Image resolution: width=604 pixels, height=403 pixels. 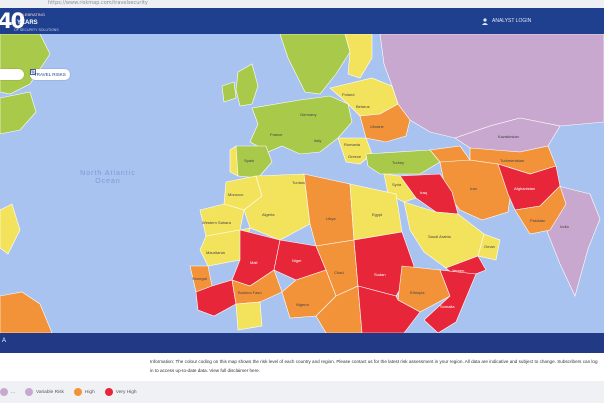 What do you see at coordinates (234, 161) in the screenshot?
I see `region-portugal` at bounding box center [234, 161].